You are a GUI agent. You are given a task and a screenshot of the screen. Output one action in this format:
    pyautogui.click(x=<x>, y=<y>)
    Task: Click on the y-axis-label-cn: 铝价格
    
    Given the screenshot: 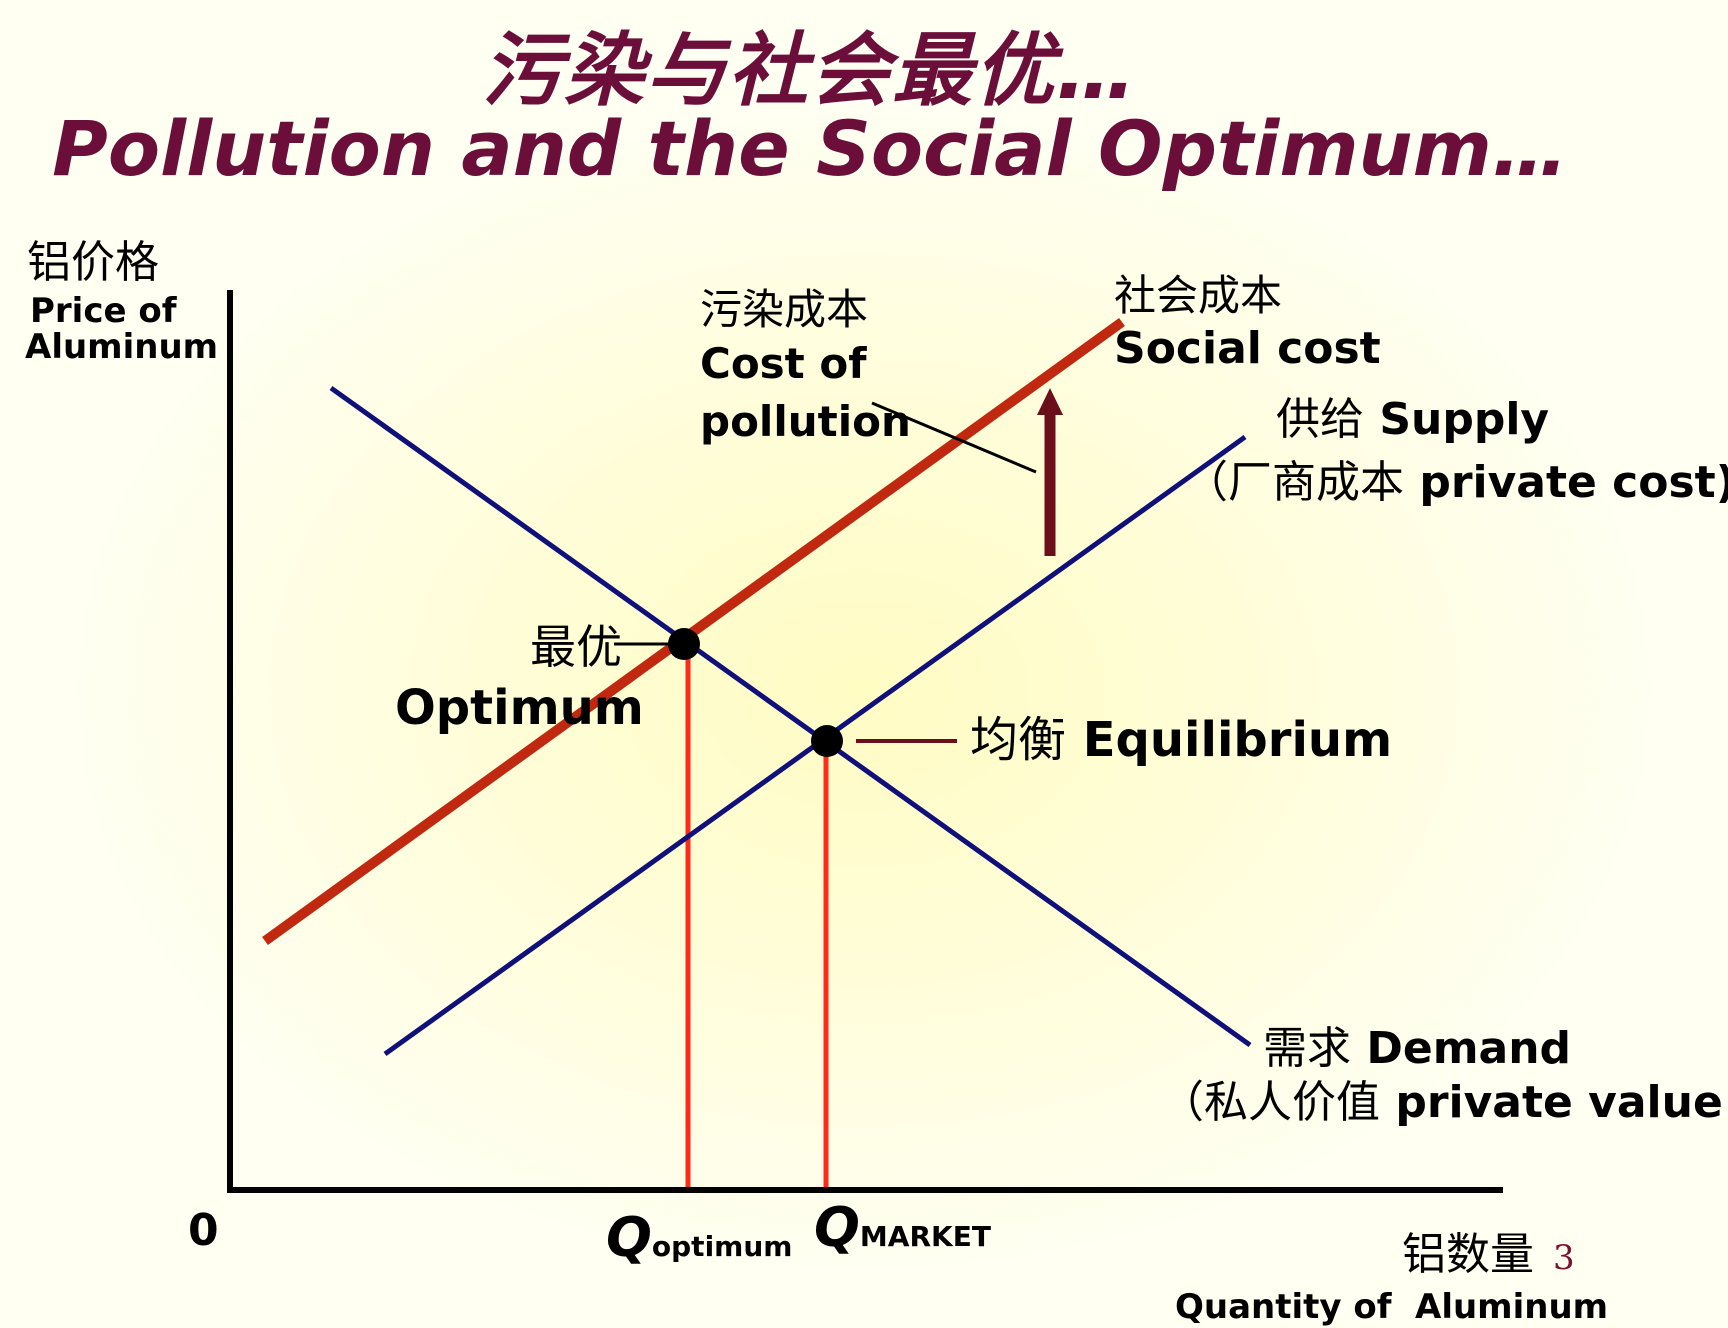 What is the action you would take?
    pyautogui.click(x=93, y=262)
    